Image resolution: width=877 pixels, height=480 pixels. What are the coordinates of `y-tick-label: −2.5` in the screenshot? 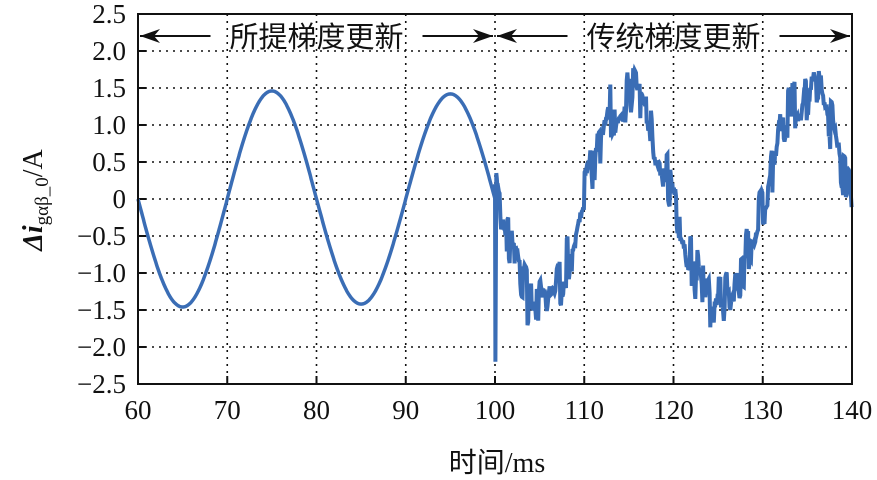 It's located at (101, 384).